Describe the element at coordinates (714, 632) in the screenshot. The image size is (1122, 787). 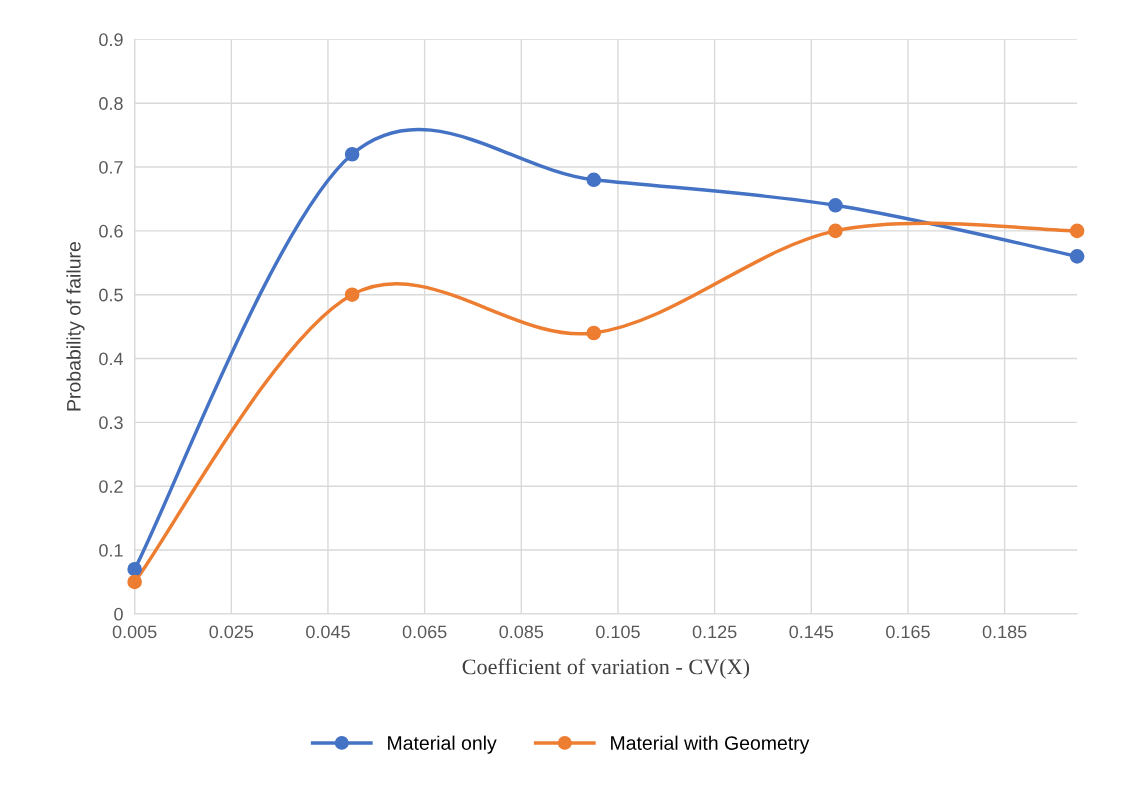
I see `x-tick-label: 0.125` at that location.